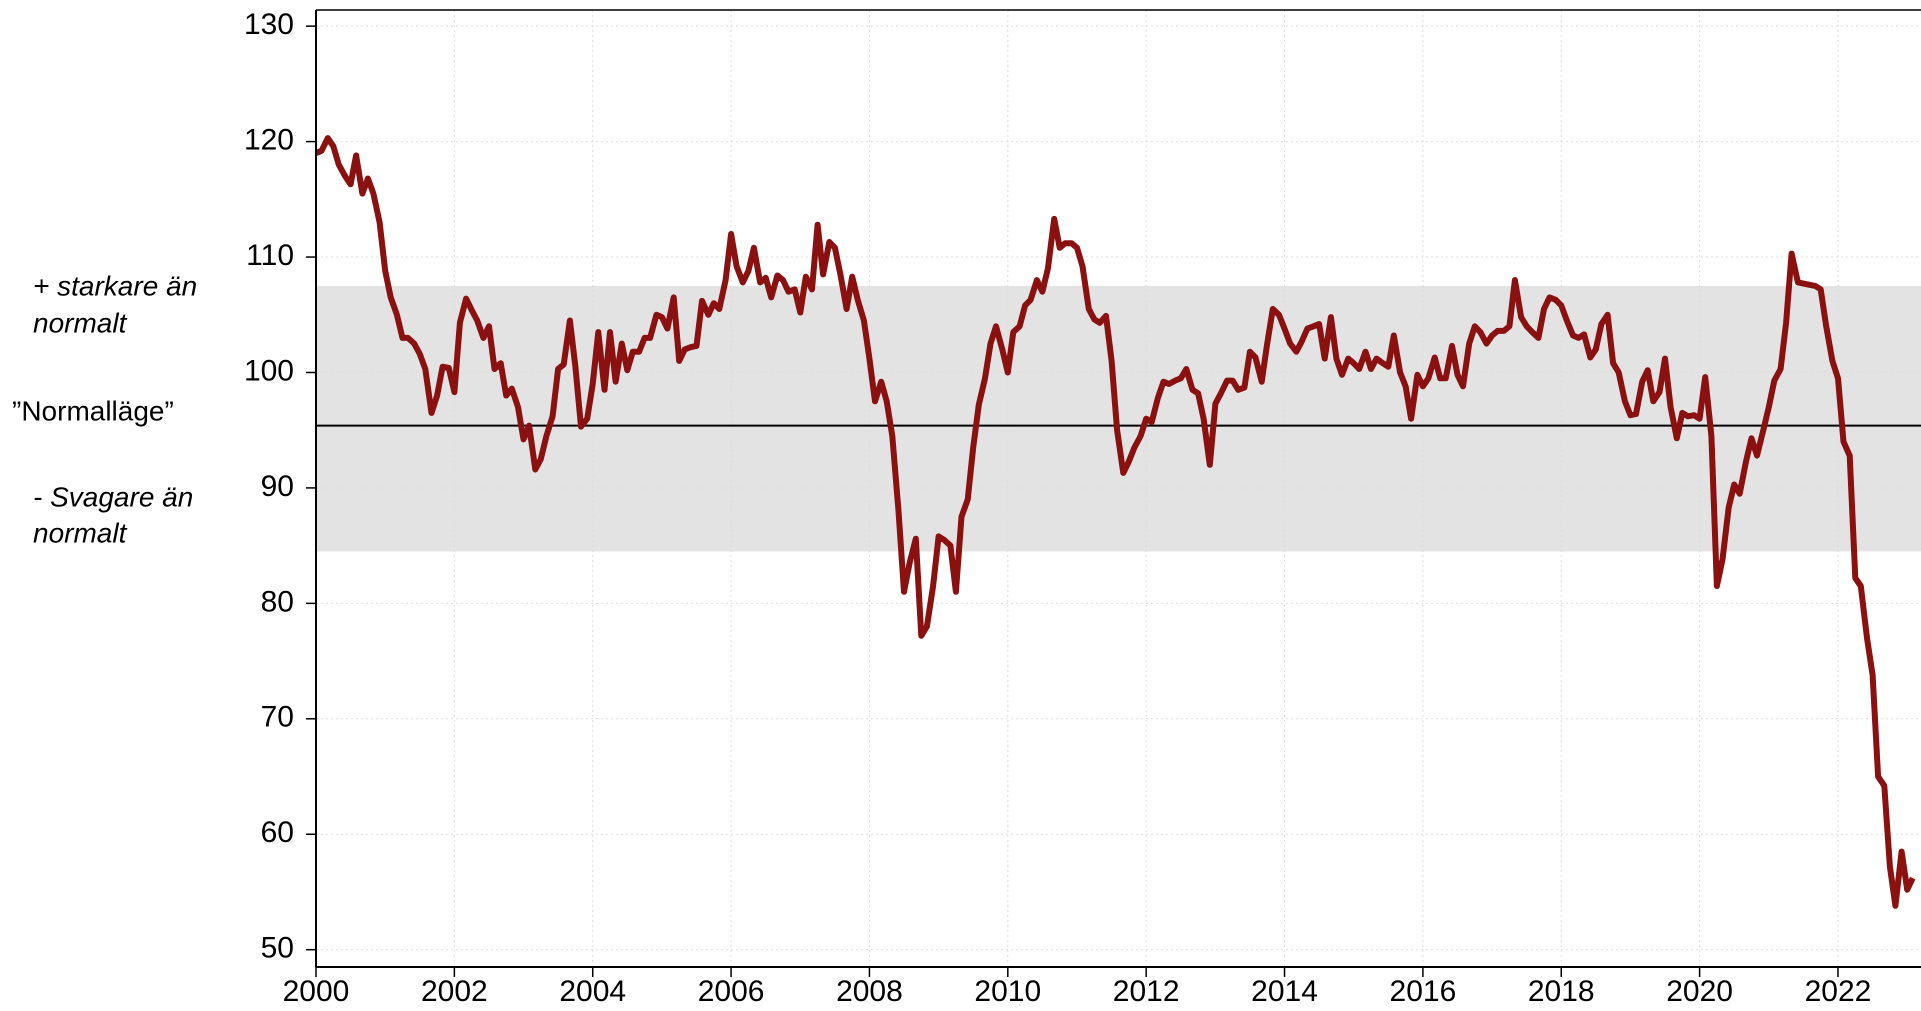 The height and width of the screenshot is (1011, 1921). What do you see at coordinates (277, 832) in the screenshot?
I see `y-tick-label: 60` at bounding box center [277, 832].